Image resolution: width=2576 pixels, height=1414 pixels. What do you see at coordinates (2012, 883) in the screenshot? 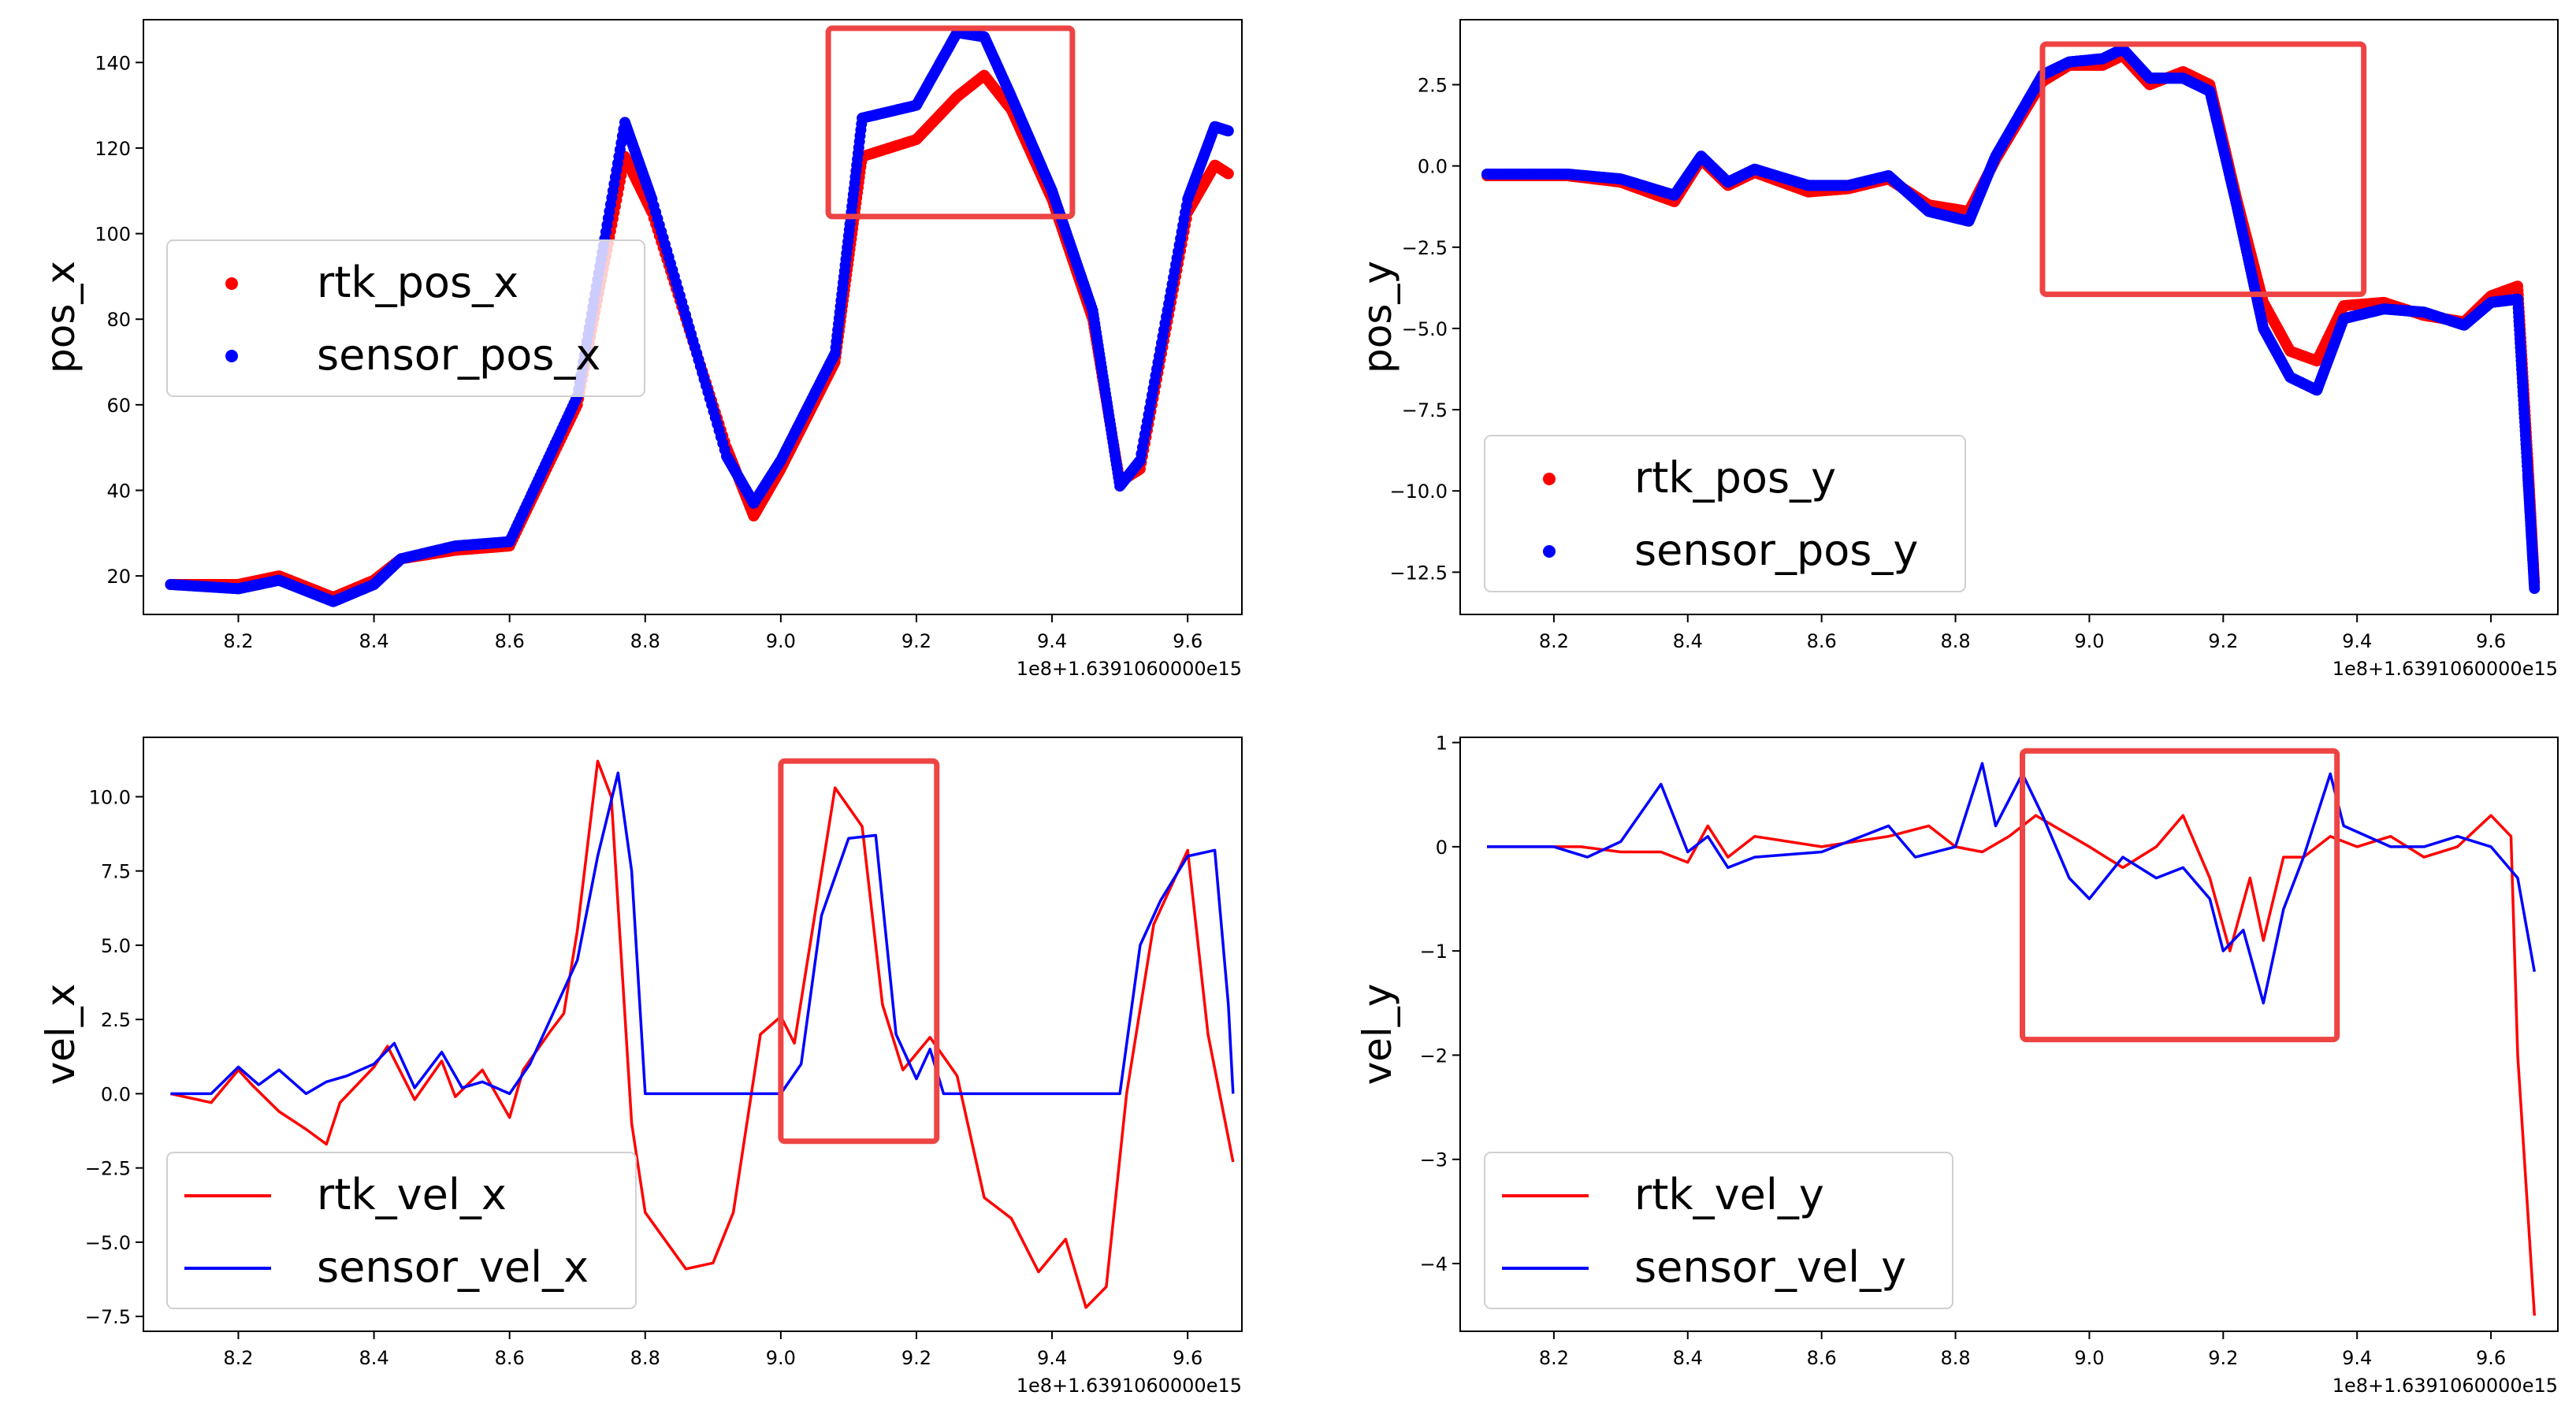
I see `series-sensor-vel-y-line` at bounding box center [2012, 883].